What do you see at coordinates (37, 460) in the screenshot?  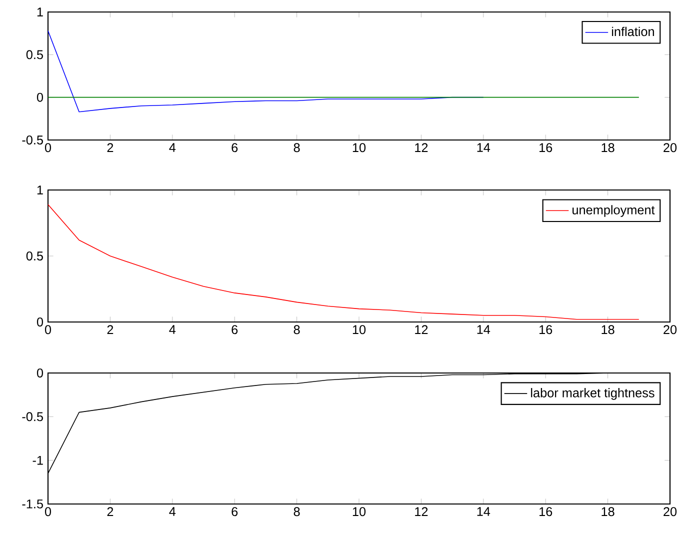 I see `y-tick-label: -1` at bounding box center [37, 460].